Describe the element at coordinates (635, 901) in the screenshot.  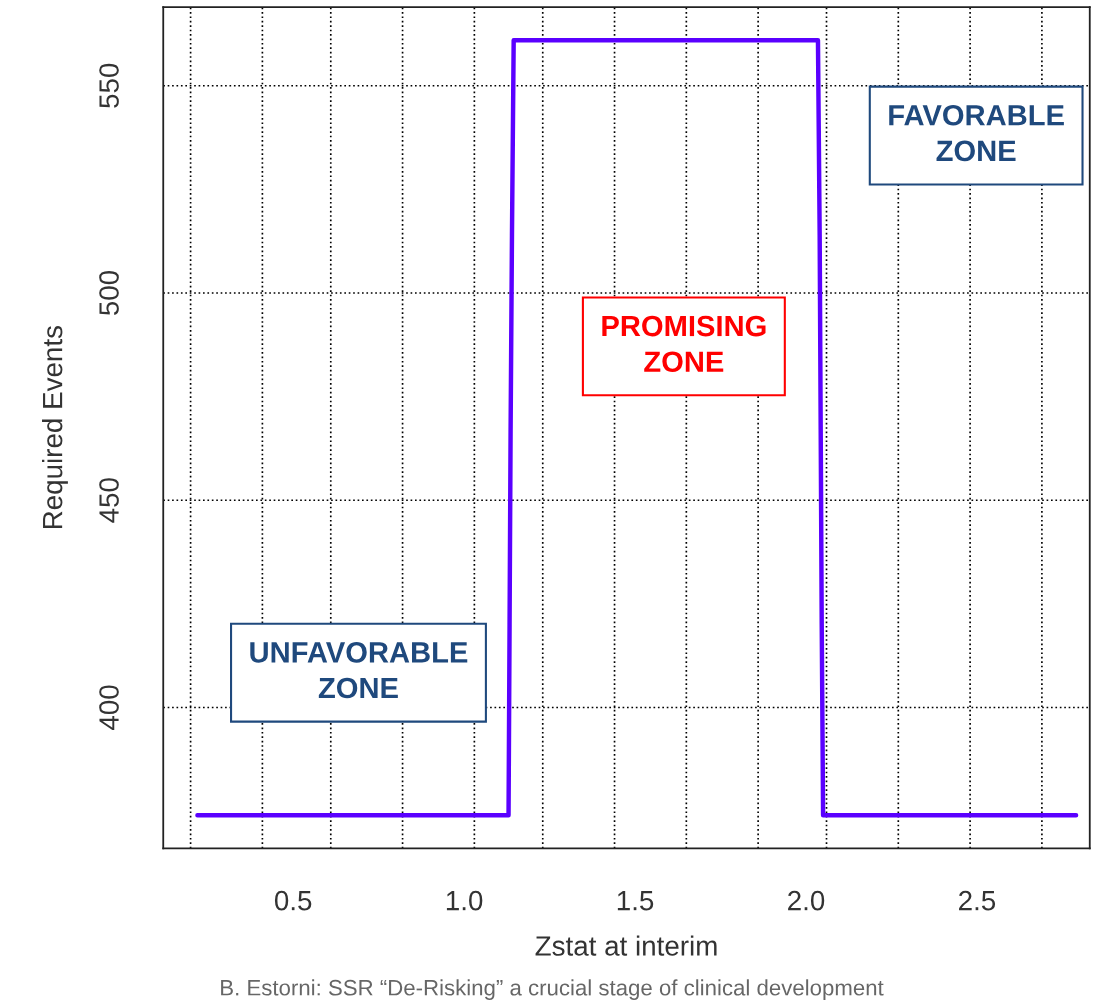
I see `x-tick-label: 1.5` at that location.